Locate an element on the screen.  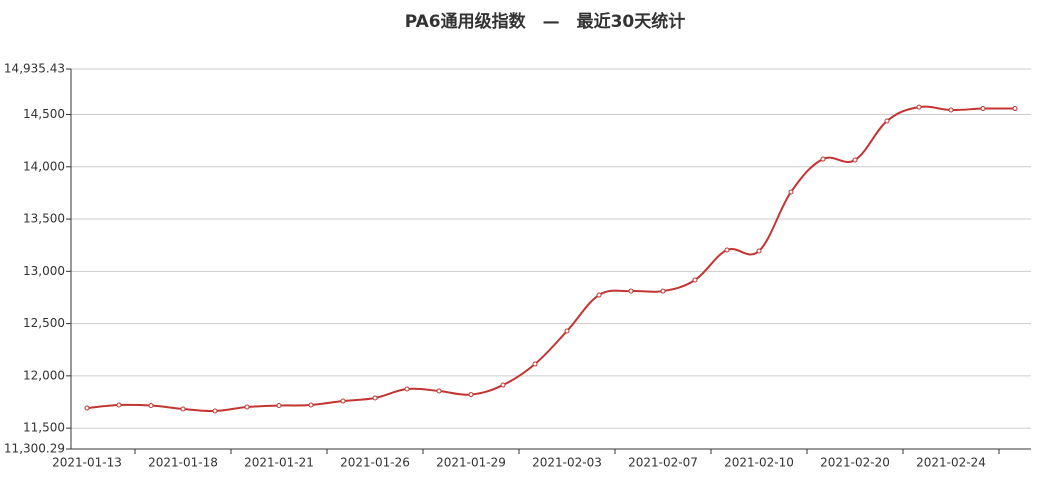
y-tick-label: 12,500 is located at coordinates (44, 323).